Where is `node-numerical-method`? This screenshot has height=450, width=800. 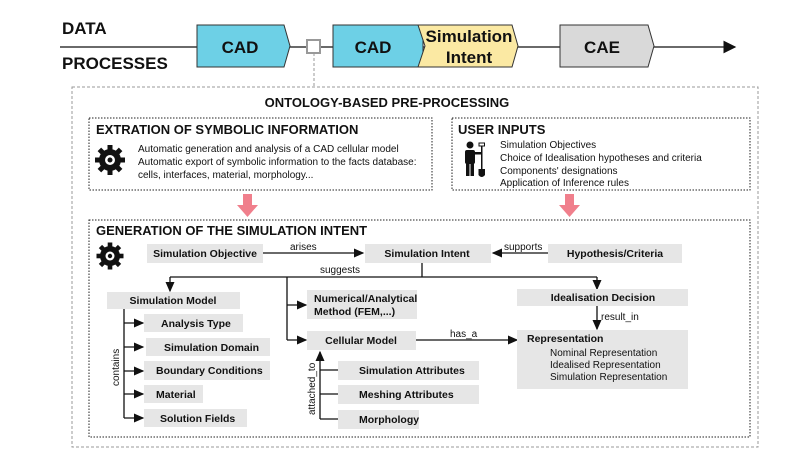 node-numerical-method is located at coordinates (362, 304).